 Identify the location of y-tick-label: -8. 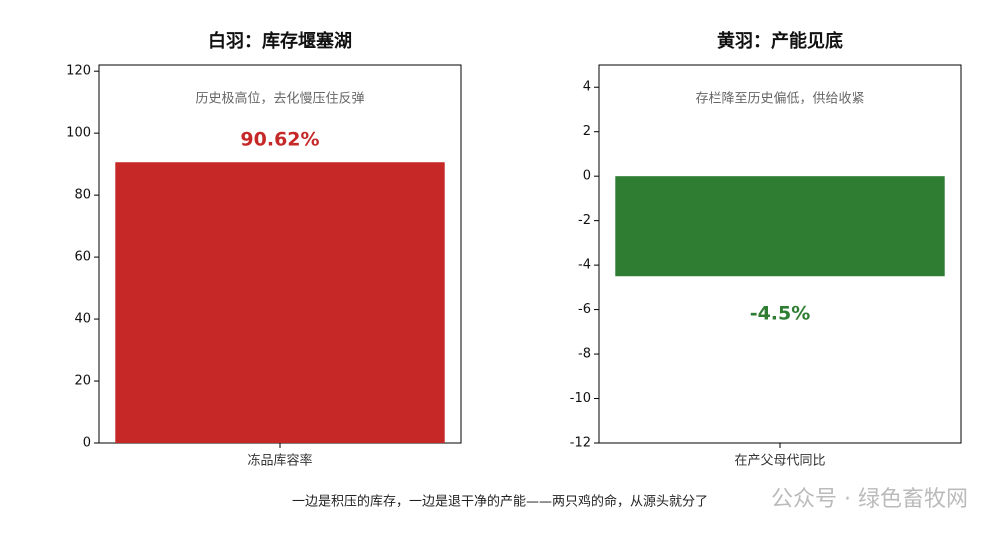
(584, 354).